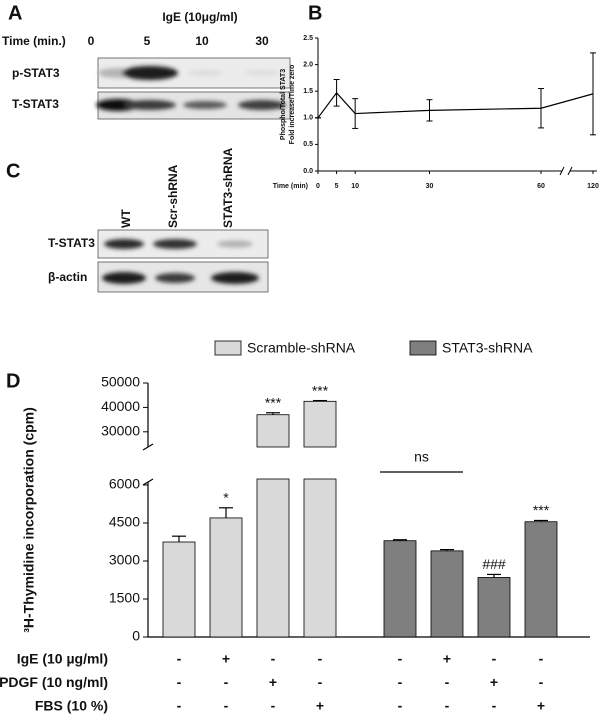  I want to click on x-tick-label: 5, so click(337, 186).